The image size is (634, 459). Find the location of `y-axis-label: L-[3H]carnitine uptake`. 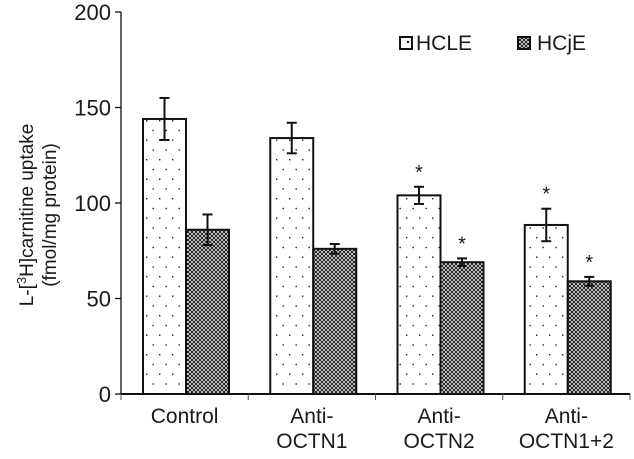

y-axis-label: L-[3H]carnitine uptake is located at coordinates (26, 215).